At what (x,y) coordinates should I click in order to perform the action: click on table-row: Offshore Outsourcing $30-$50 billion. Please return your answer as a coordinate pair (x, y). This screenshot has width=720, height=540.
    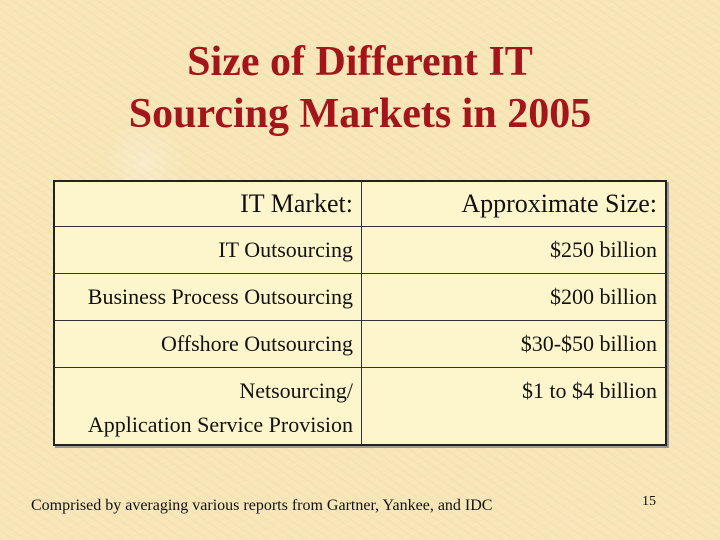
    Looking at the image, I should click on (360, 344).